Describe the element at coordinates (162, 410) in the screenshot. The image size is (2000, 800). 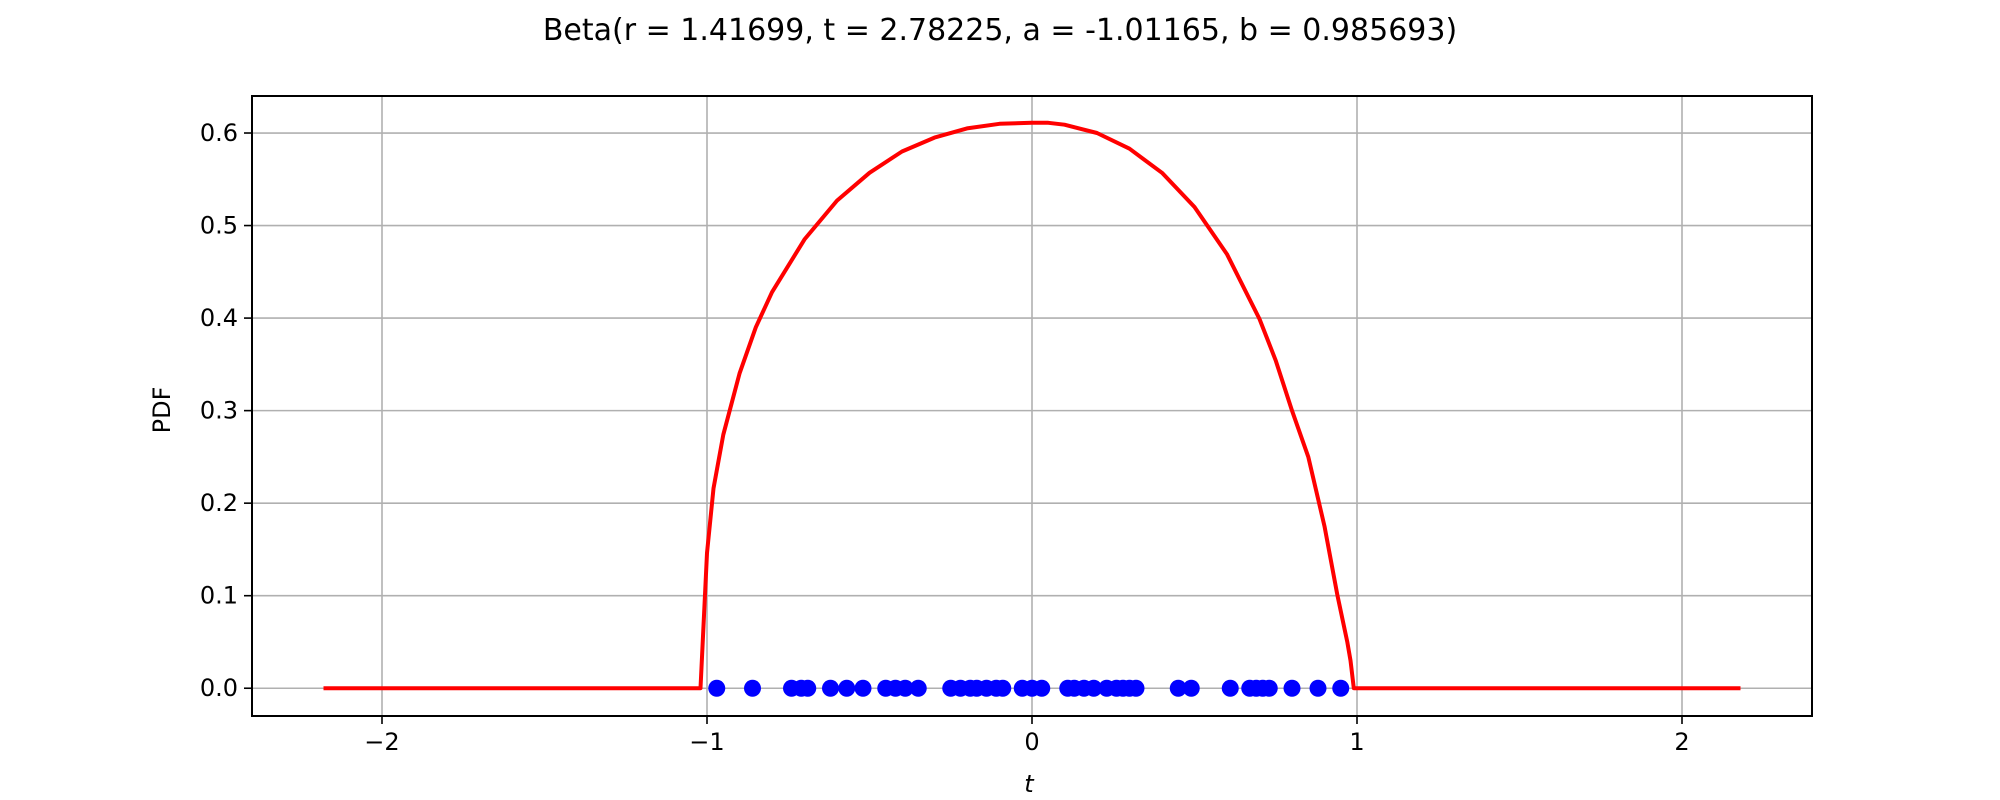
I see `y-axis-label: PDF` at that location.